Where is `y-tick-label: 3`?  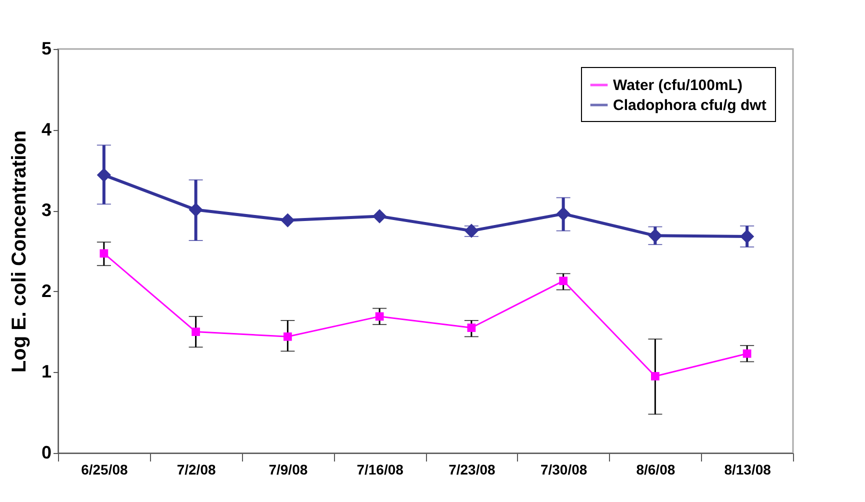
y-tick-label: 3 is located at coordinates (46, 210).